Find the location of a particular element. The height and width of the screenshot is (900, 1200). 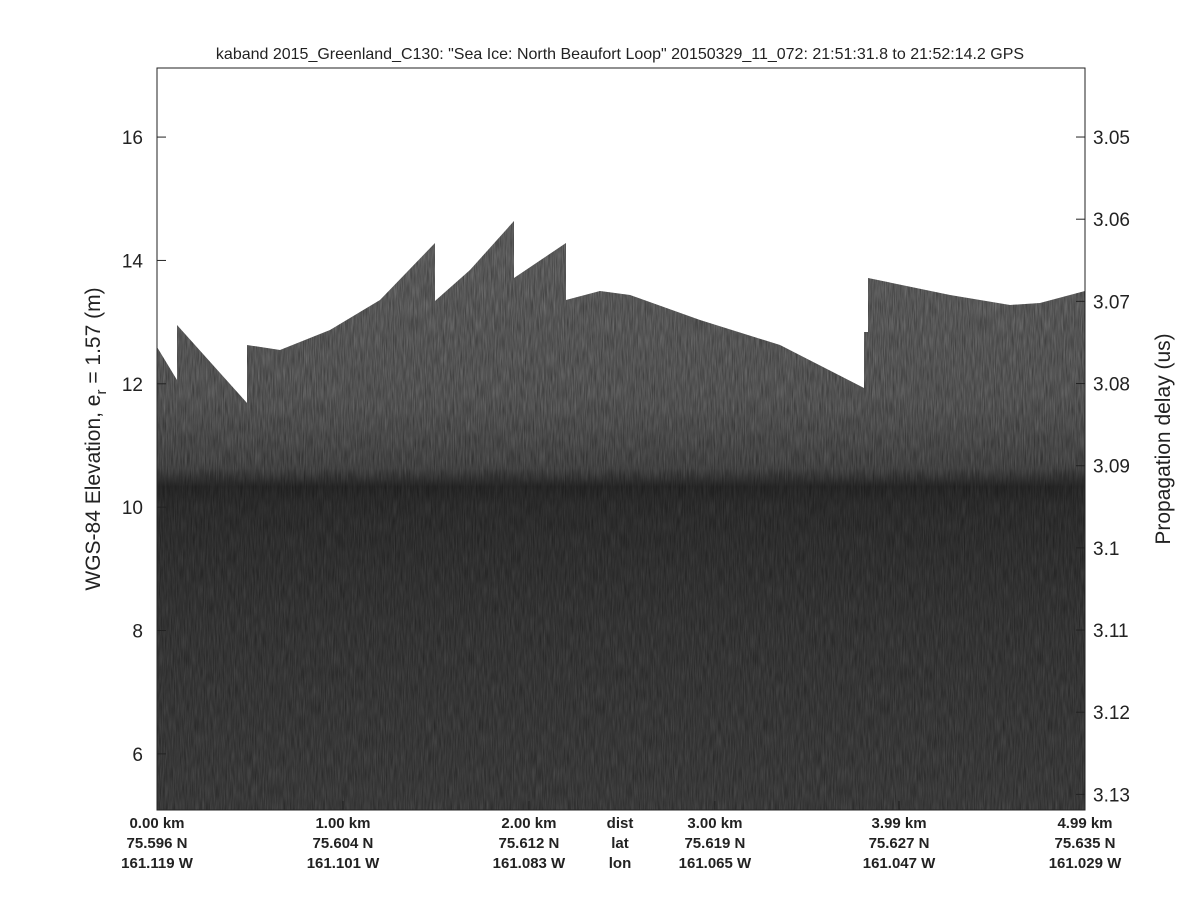

x-tick-lon: 161.119 W is located at coordinates (157, 863).